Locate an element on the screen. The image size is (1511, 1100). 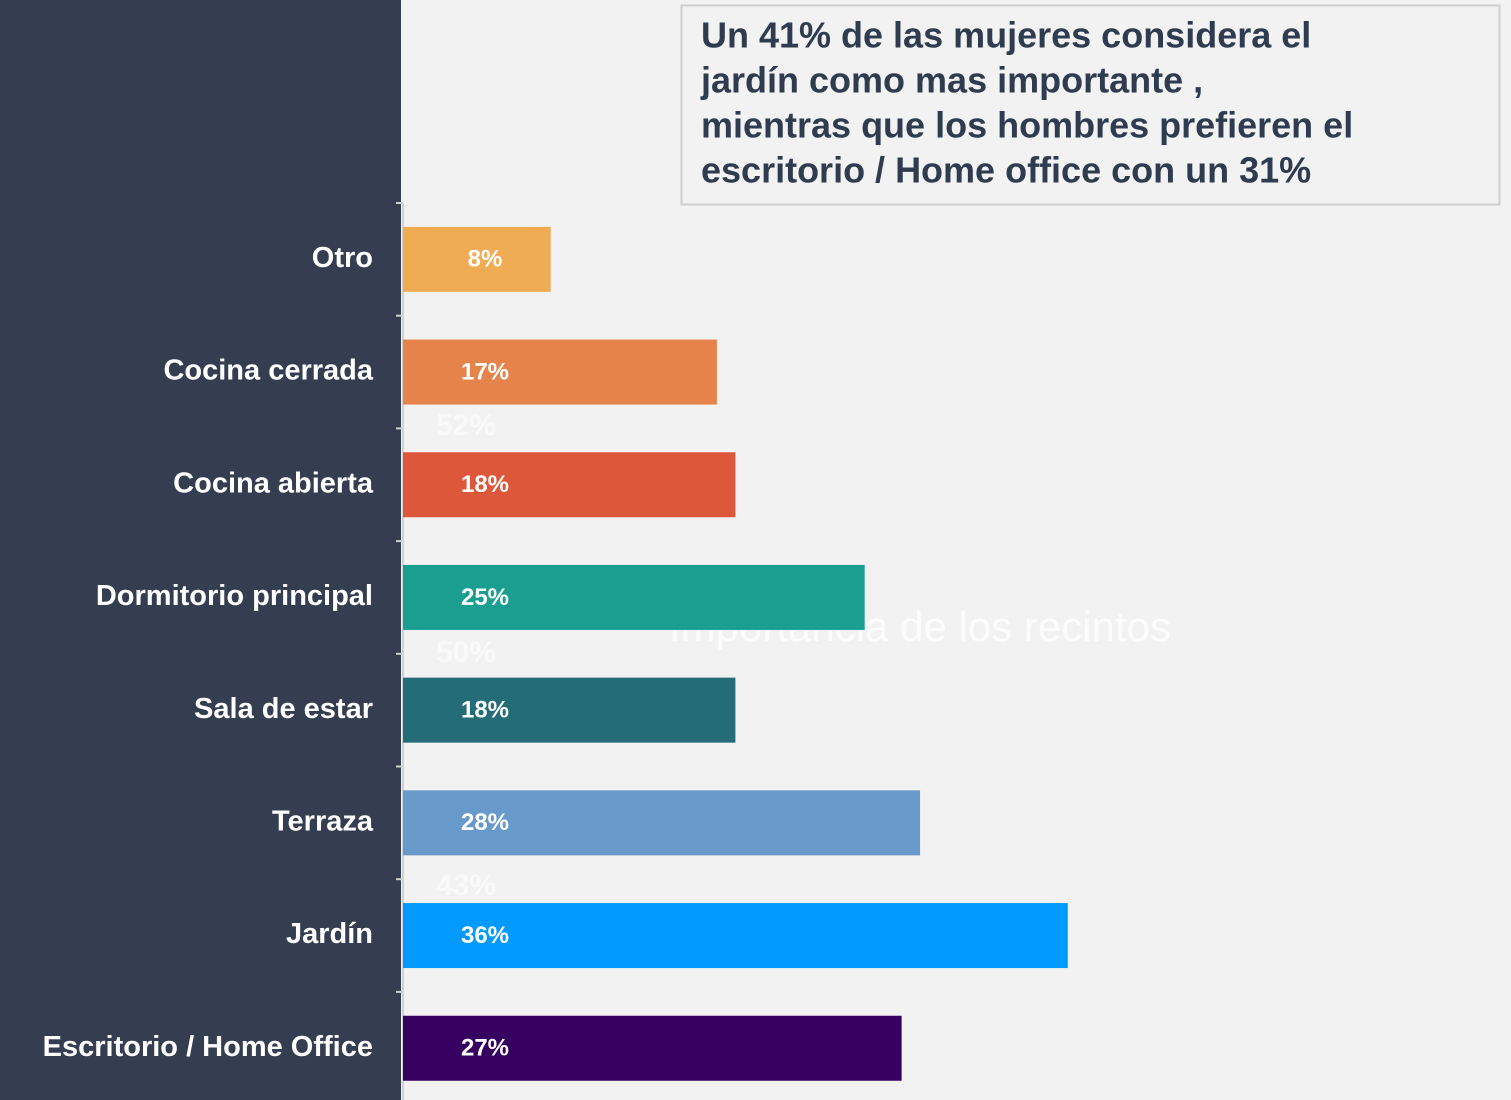
value-label: 27% is located at coordinates (485, 1048).